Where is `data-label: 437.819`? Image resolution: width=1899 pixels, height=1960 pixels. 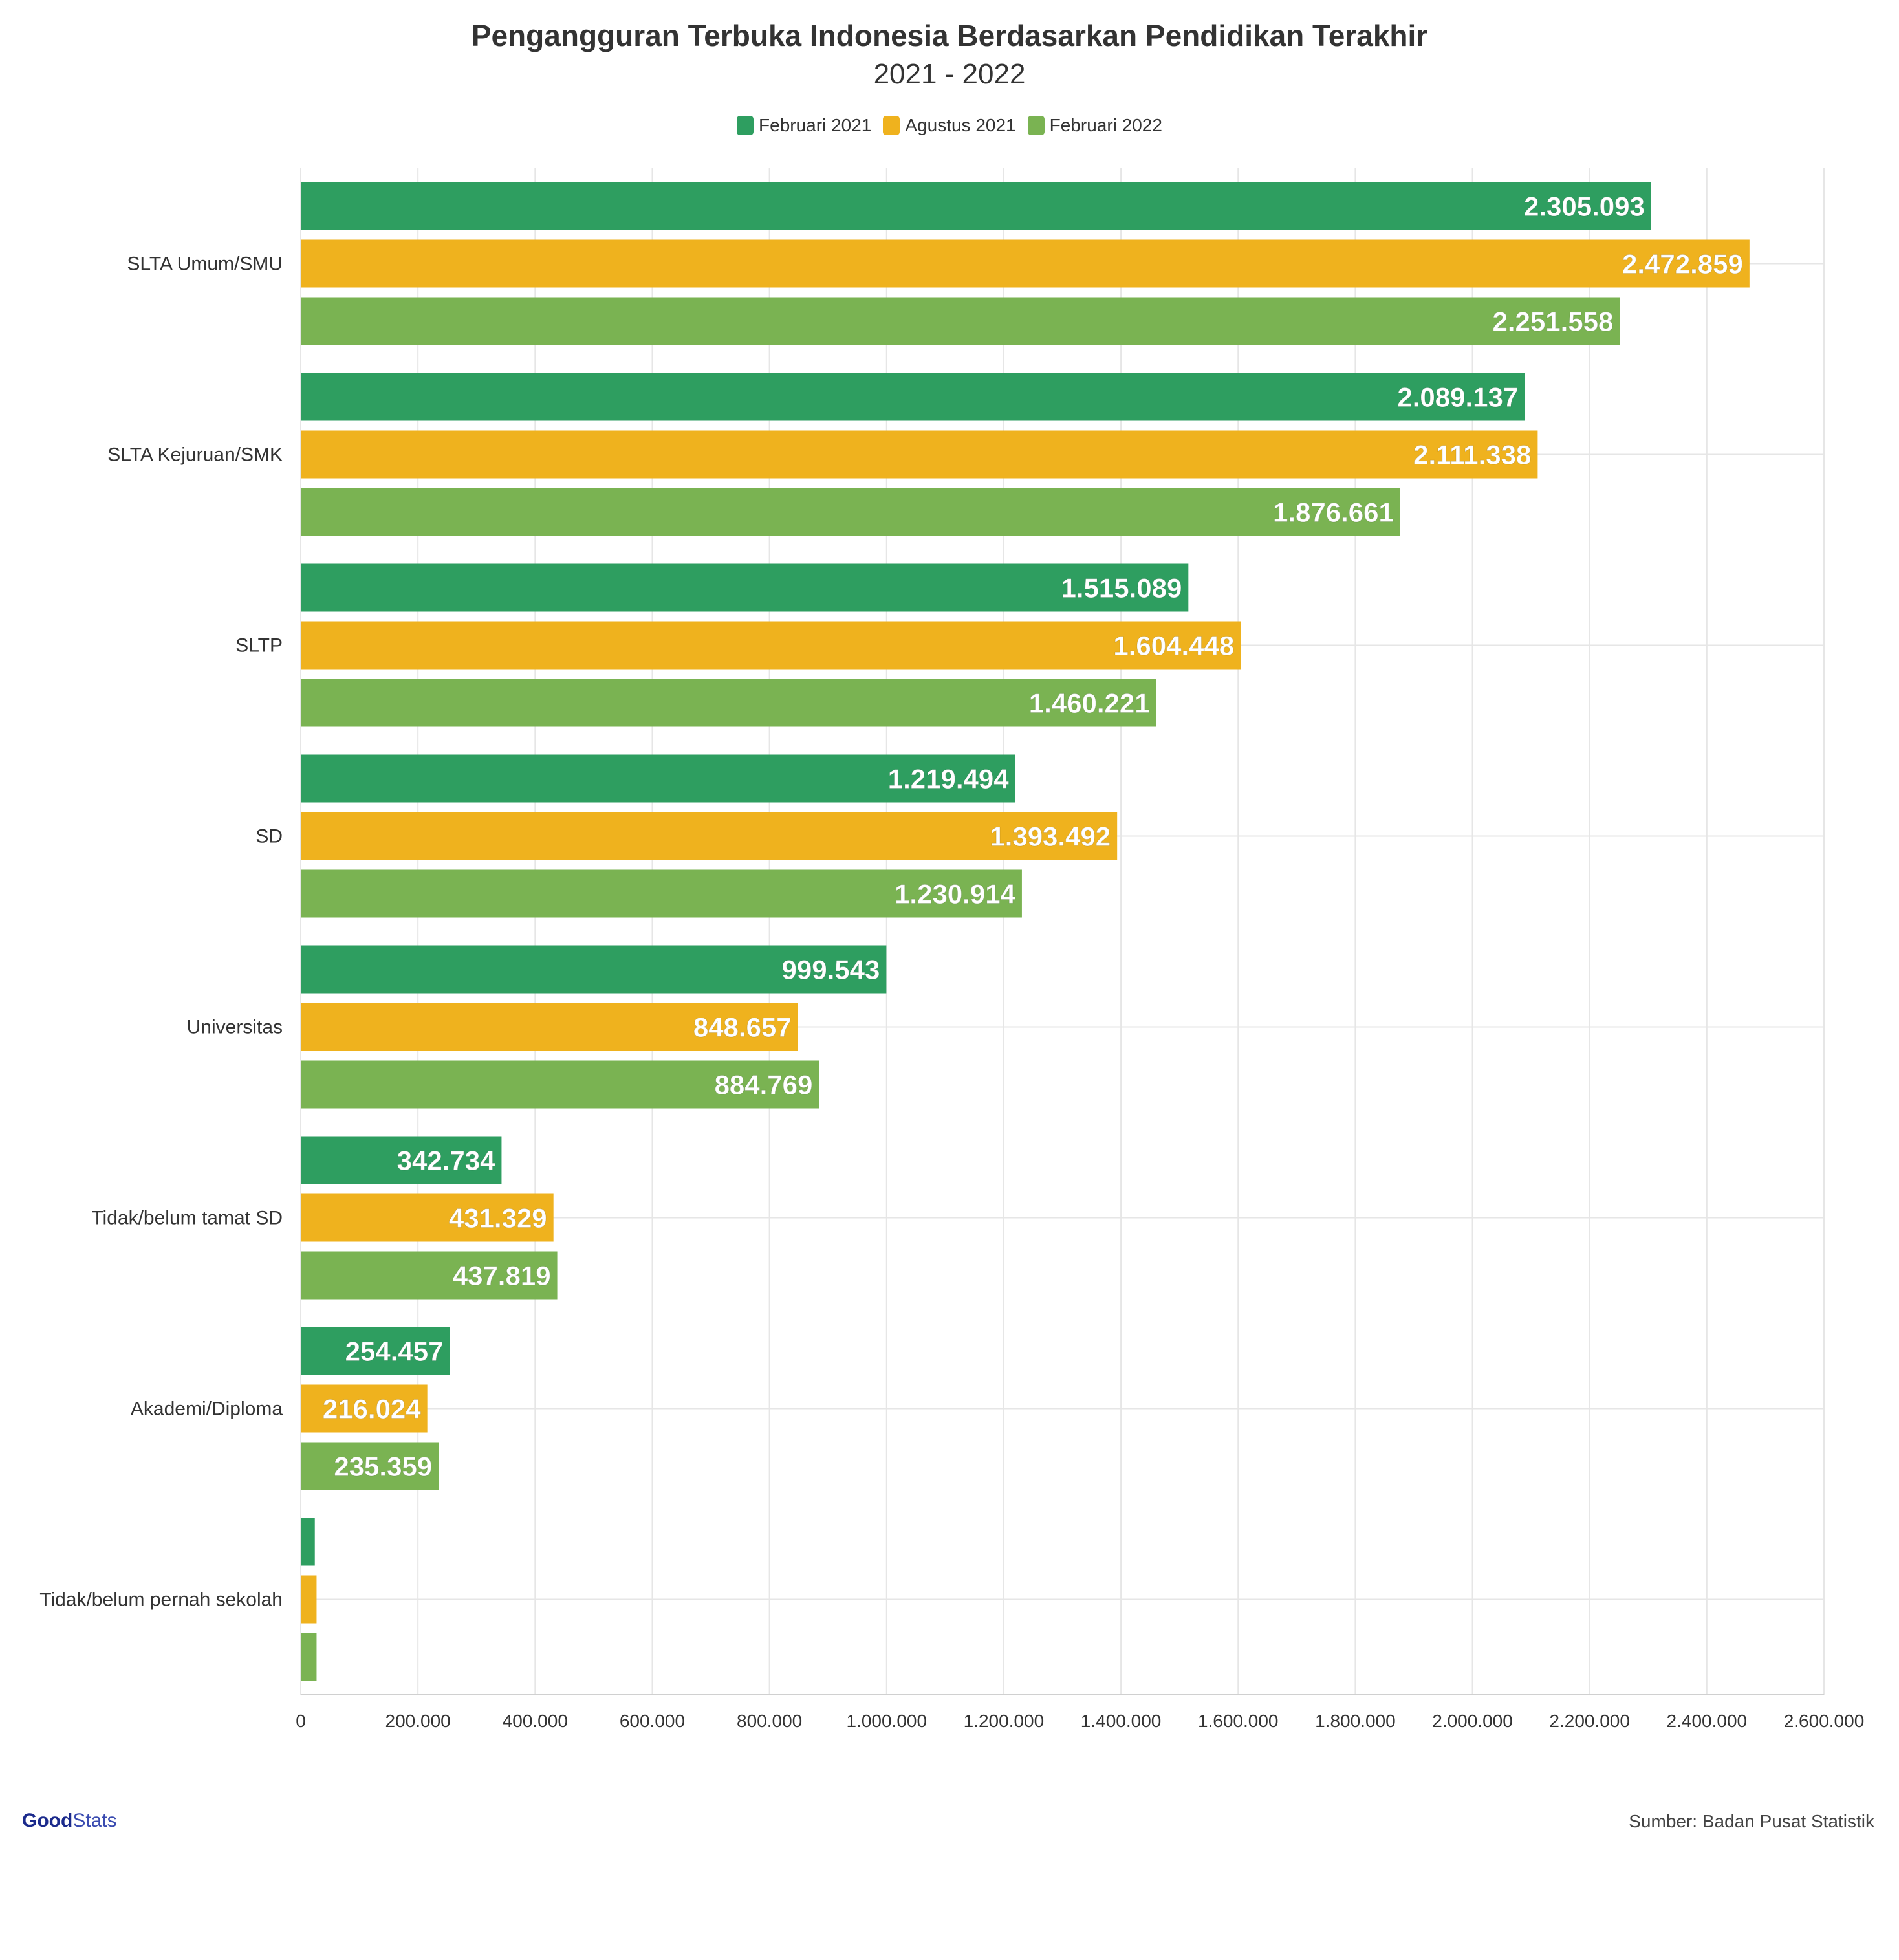 data-label: 437.819 is located at coordinates (502, 1276).